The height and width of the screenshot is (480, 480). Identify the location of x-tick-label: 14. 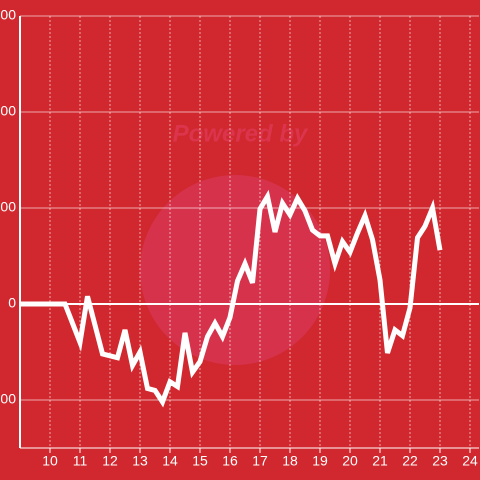
(170, 461).